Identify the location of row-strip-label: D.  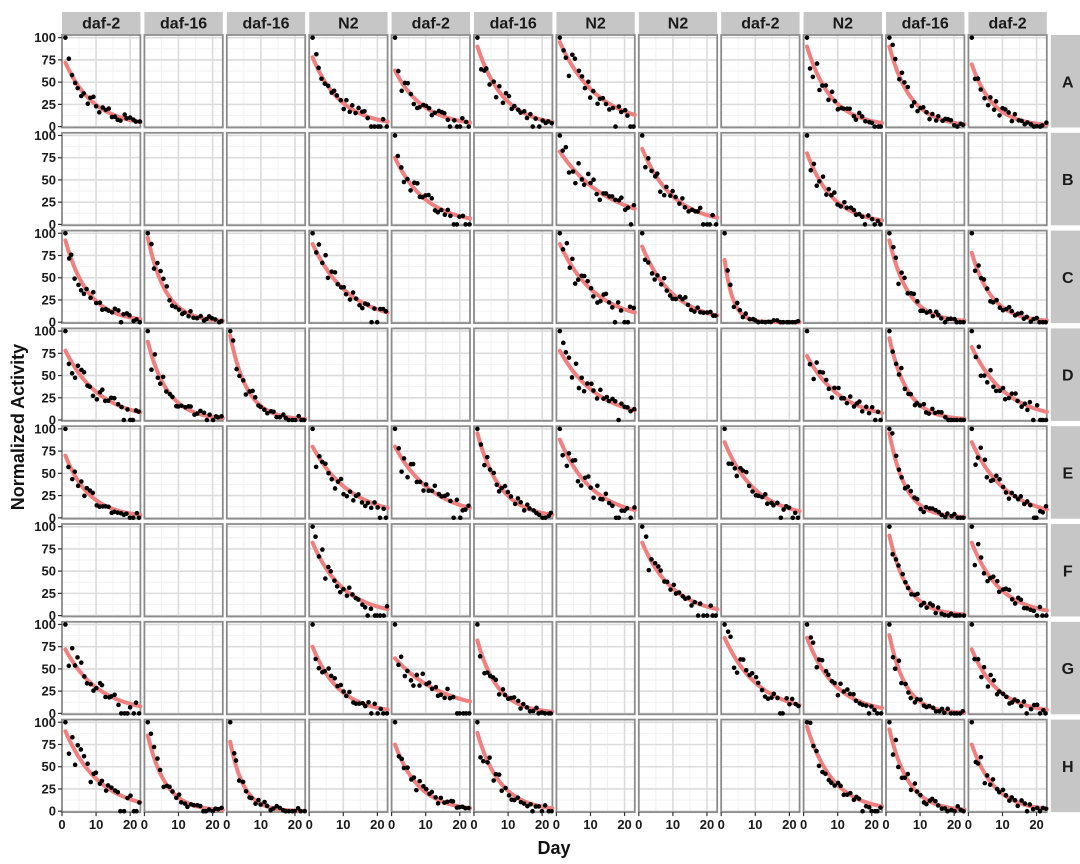
(1068, 376).